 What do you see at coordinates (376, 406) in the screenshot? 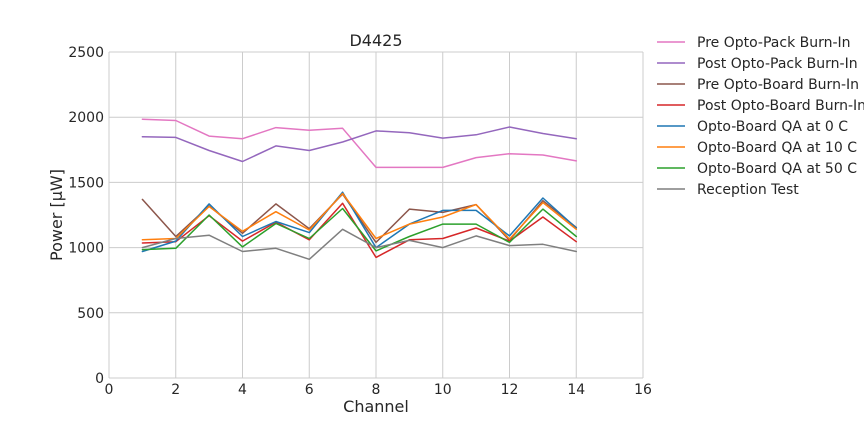
I see `x-axis-label: Channel` at bounding box center [376, 406].